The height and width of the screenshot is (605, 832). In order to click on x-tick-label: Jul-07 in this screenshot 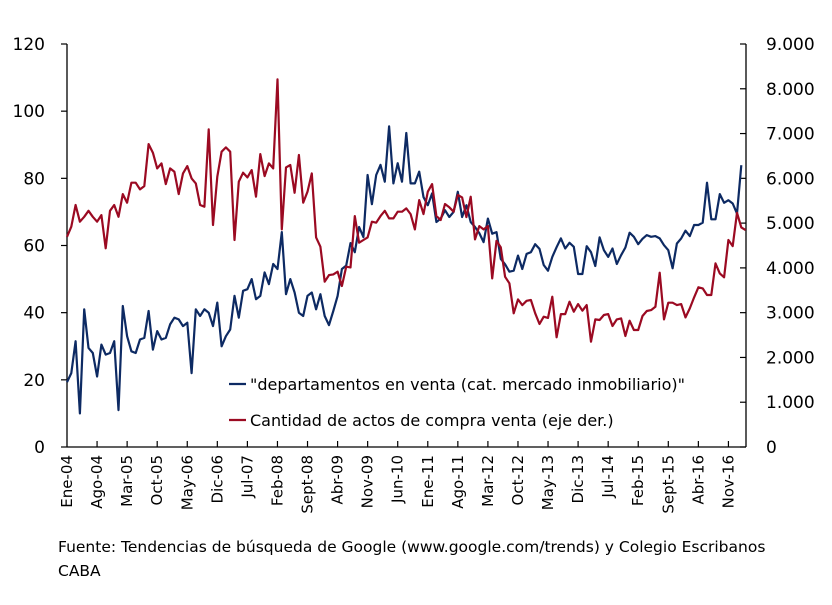, I will do `click(247, 477)`.